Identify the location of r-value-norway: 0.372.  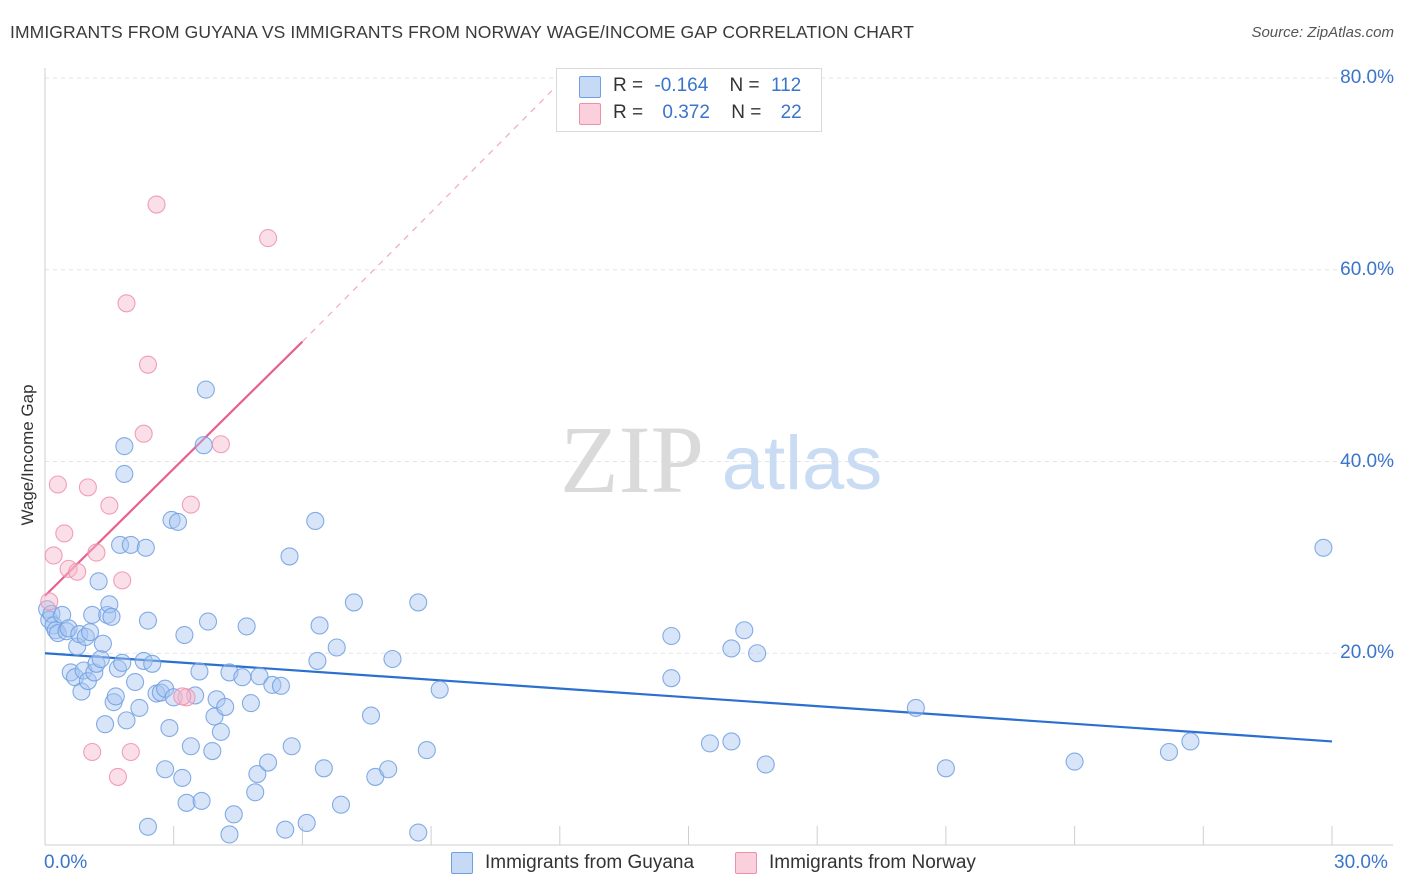
(686, 112).